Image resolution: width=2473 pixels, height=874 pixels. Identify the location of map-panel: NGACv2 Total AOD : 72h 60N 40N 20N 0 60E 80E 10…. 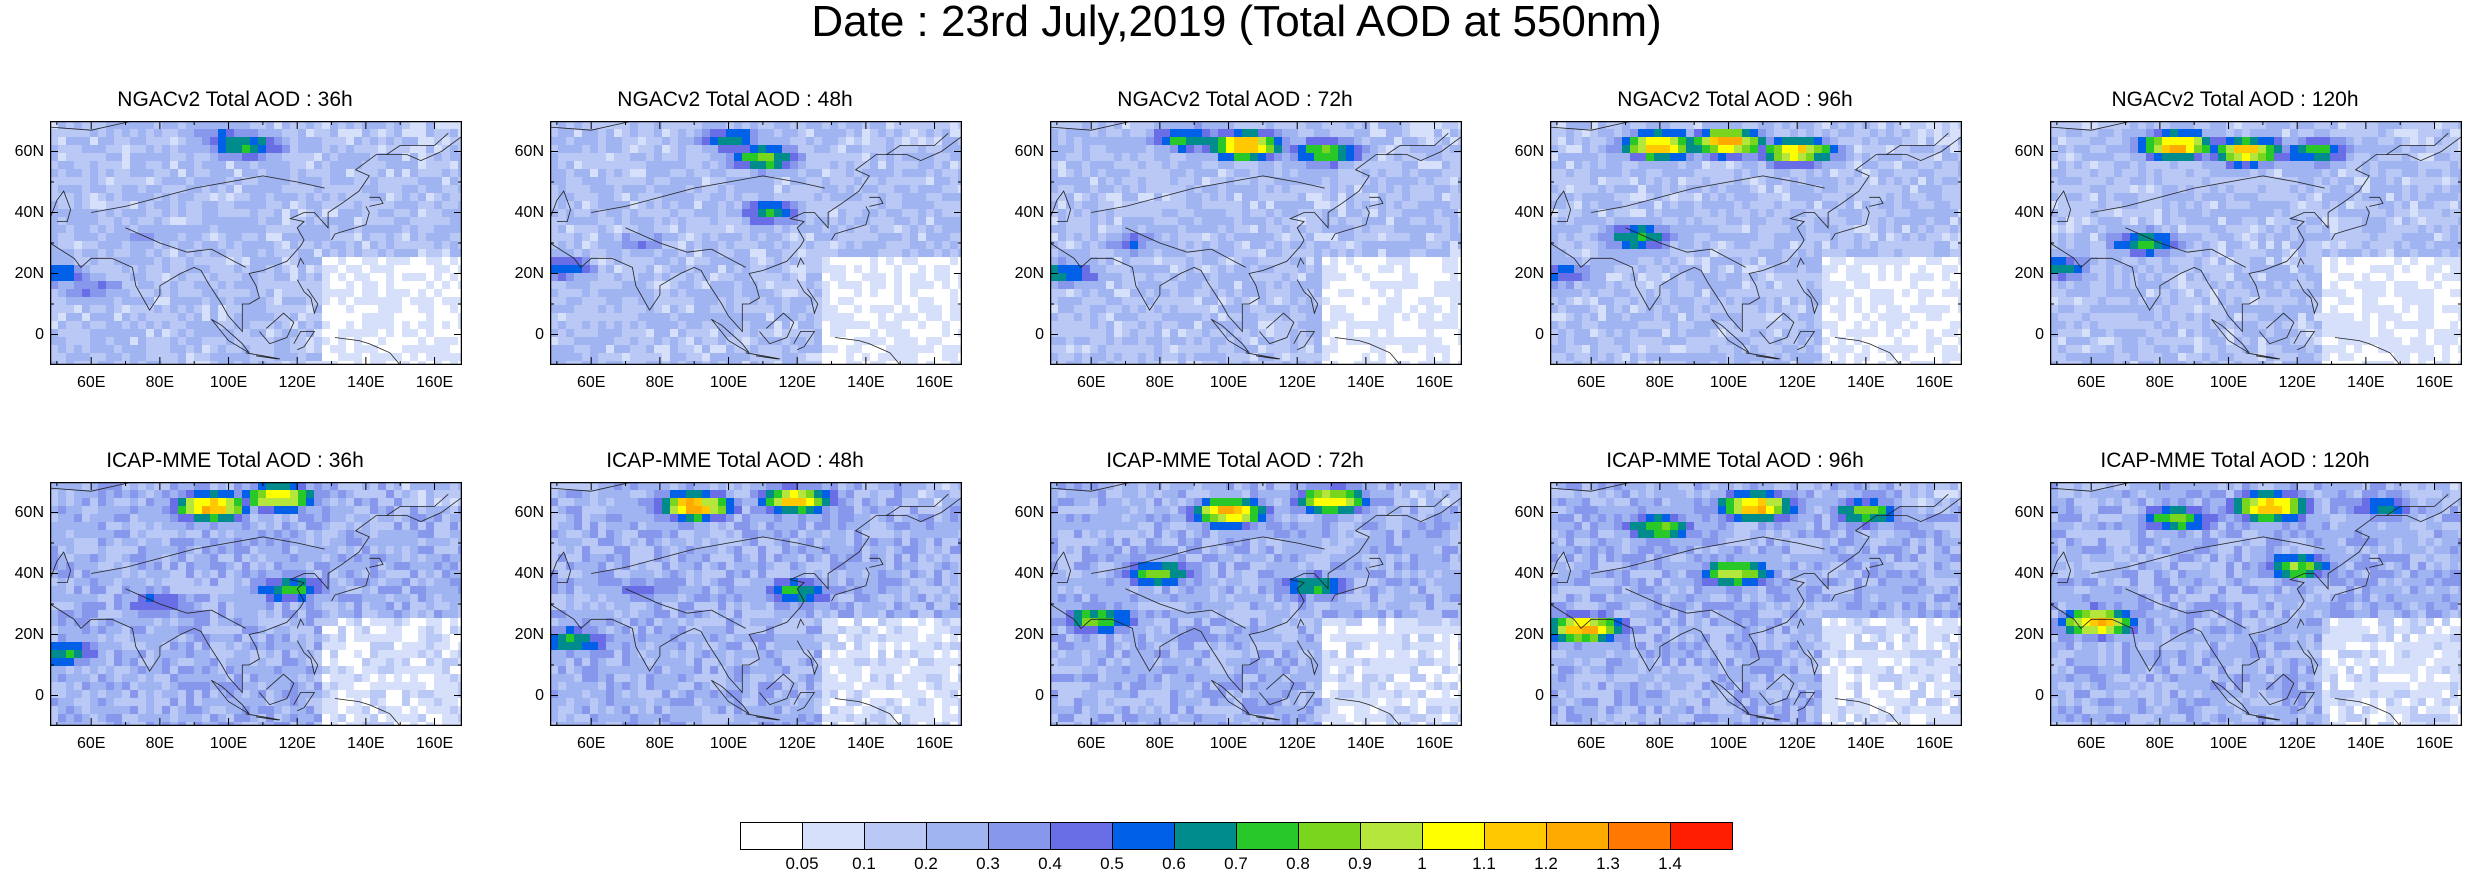
(1235, 248).